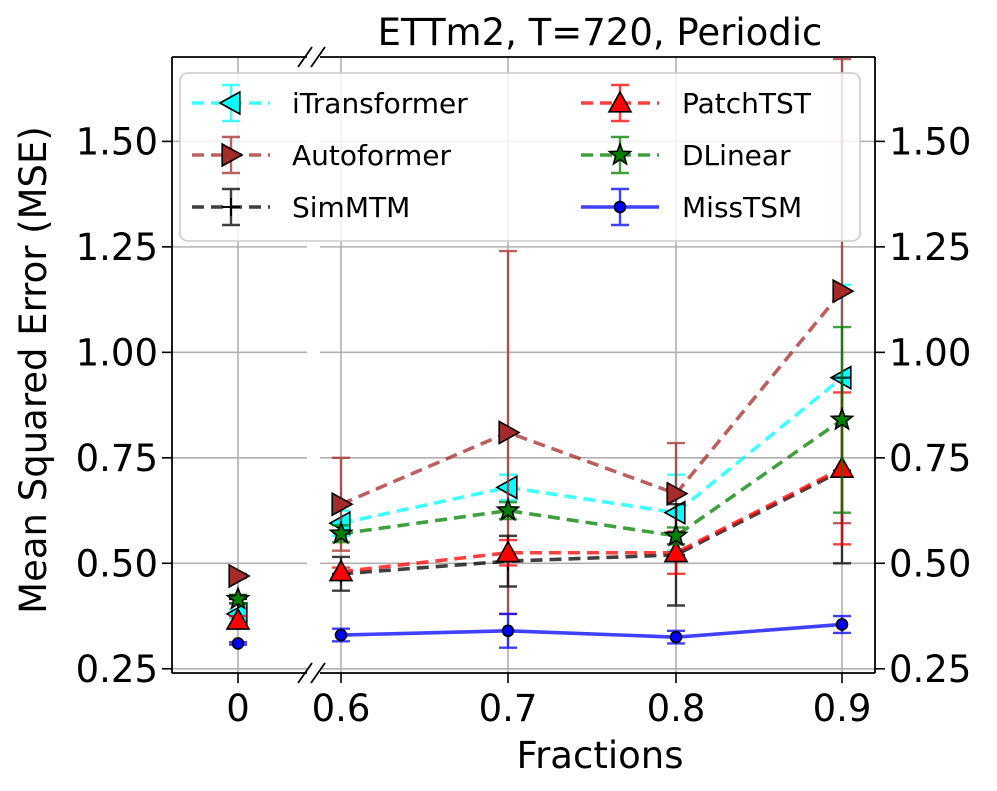 Image resolution: width=997 pixels, height=791 pixels. Describe the element at coordinates (842, 708) in the screenshot. I see `x-tick-label: 0.9` at that location.